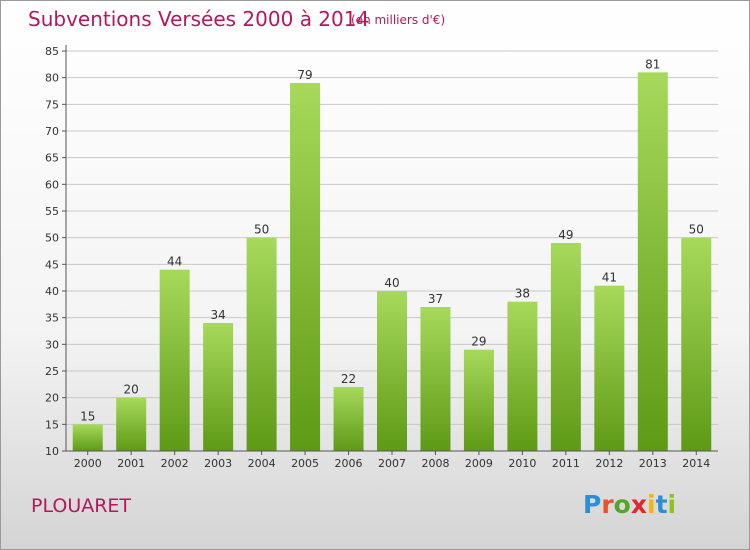  I want to click on y-tick-label: 35, so click(52, 318).